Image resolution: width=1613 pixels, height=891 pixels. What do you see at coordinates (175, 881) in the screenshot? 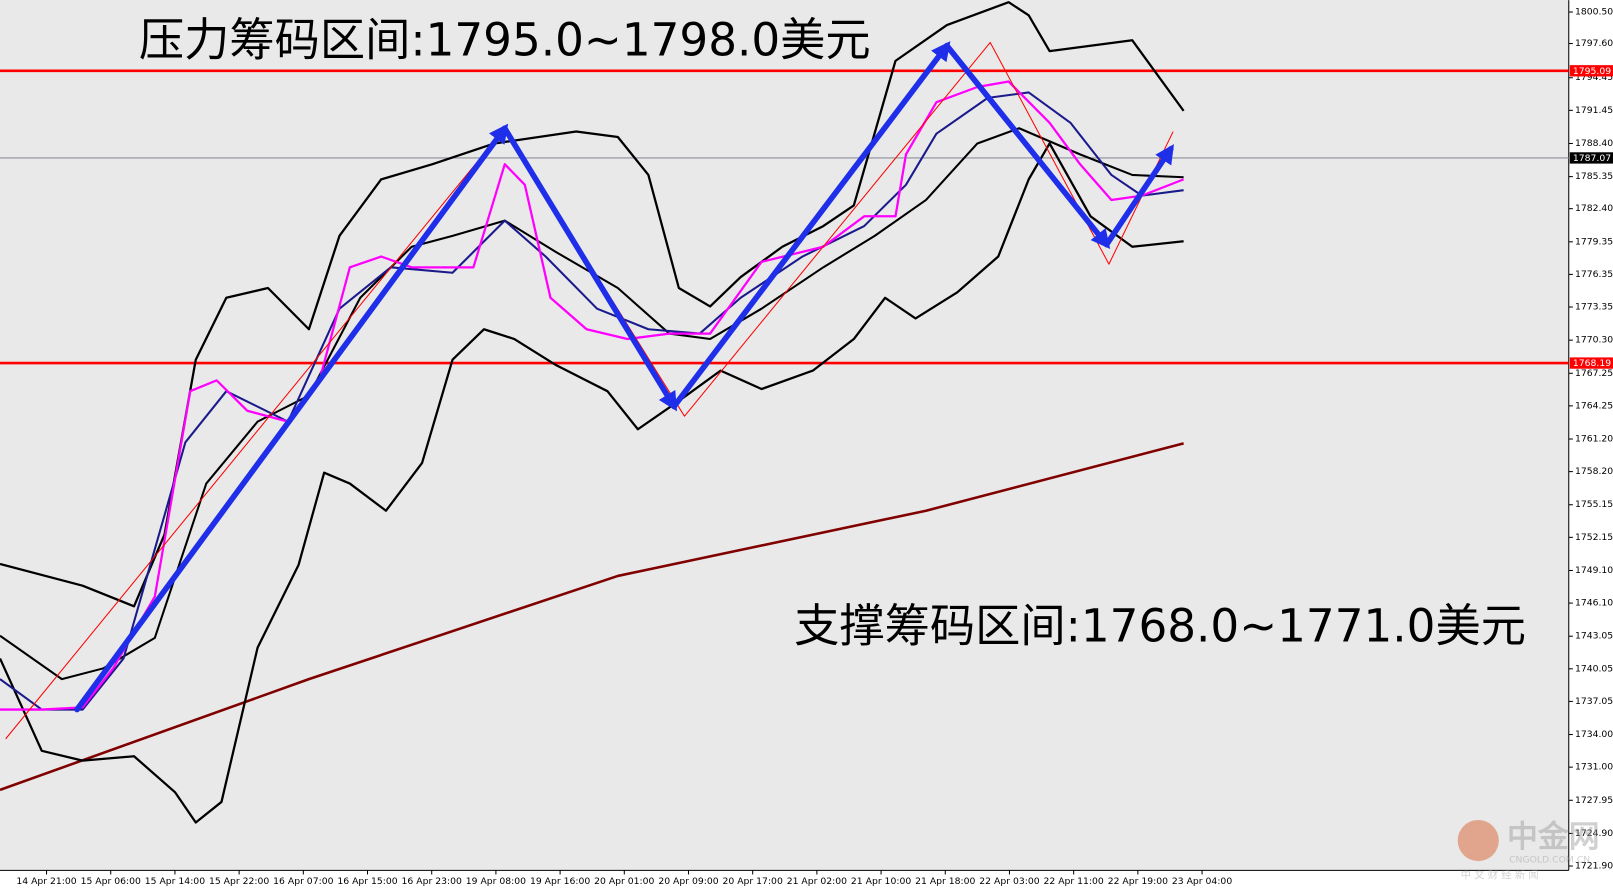
I see `x-tick-label: 15 Apr 14:00` at bounding box center [175, 881].